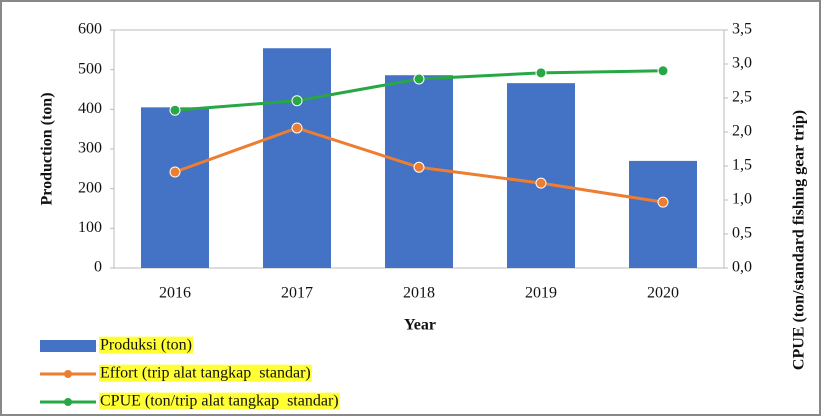 Image resolution: width=821 pixels, height=416 pixels. I want to click on y-tick-label: 400, so click(90, 108).